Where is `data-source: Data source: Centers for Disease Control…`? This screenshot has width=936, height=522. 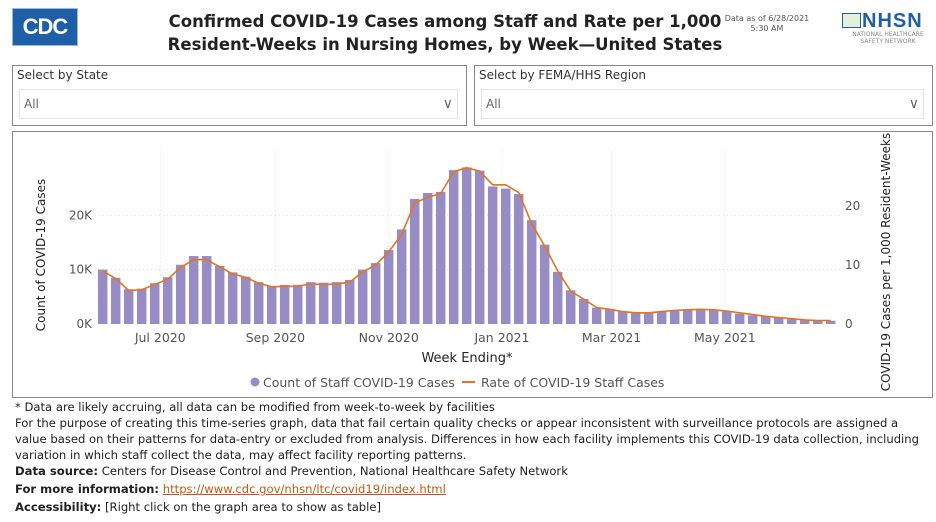
data-source: Data source: Centers for Disease Control… is located at coordinates (470, 471).